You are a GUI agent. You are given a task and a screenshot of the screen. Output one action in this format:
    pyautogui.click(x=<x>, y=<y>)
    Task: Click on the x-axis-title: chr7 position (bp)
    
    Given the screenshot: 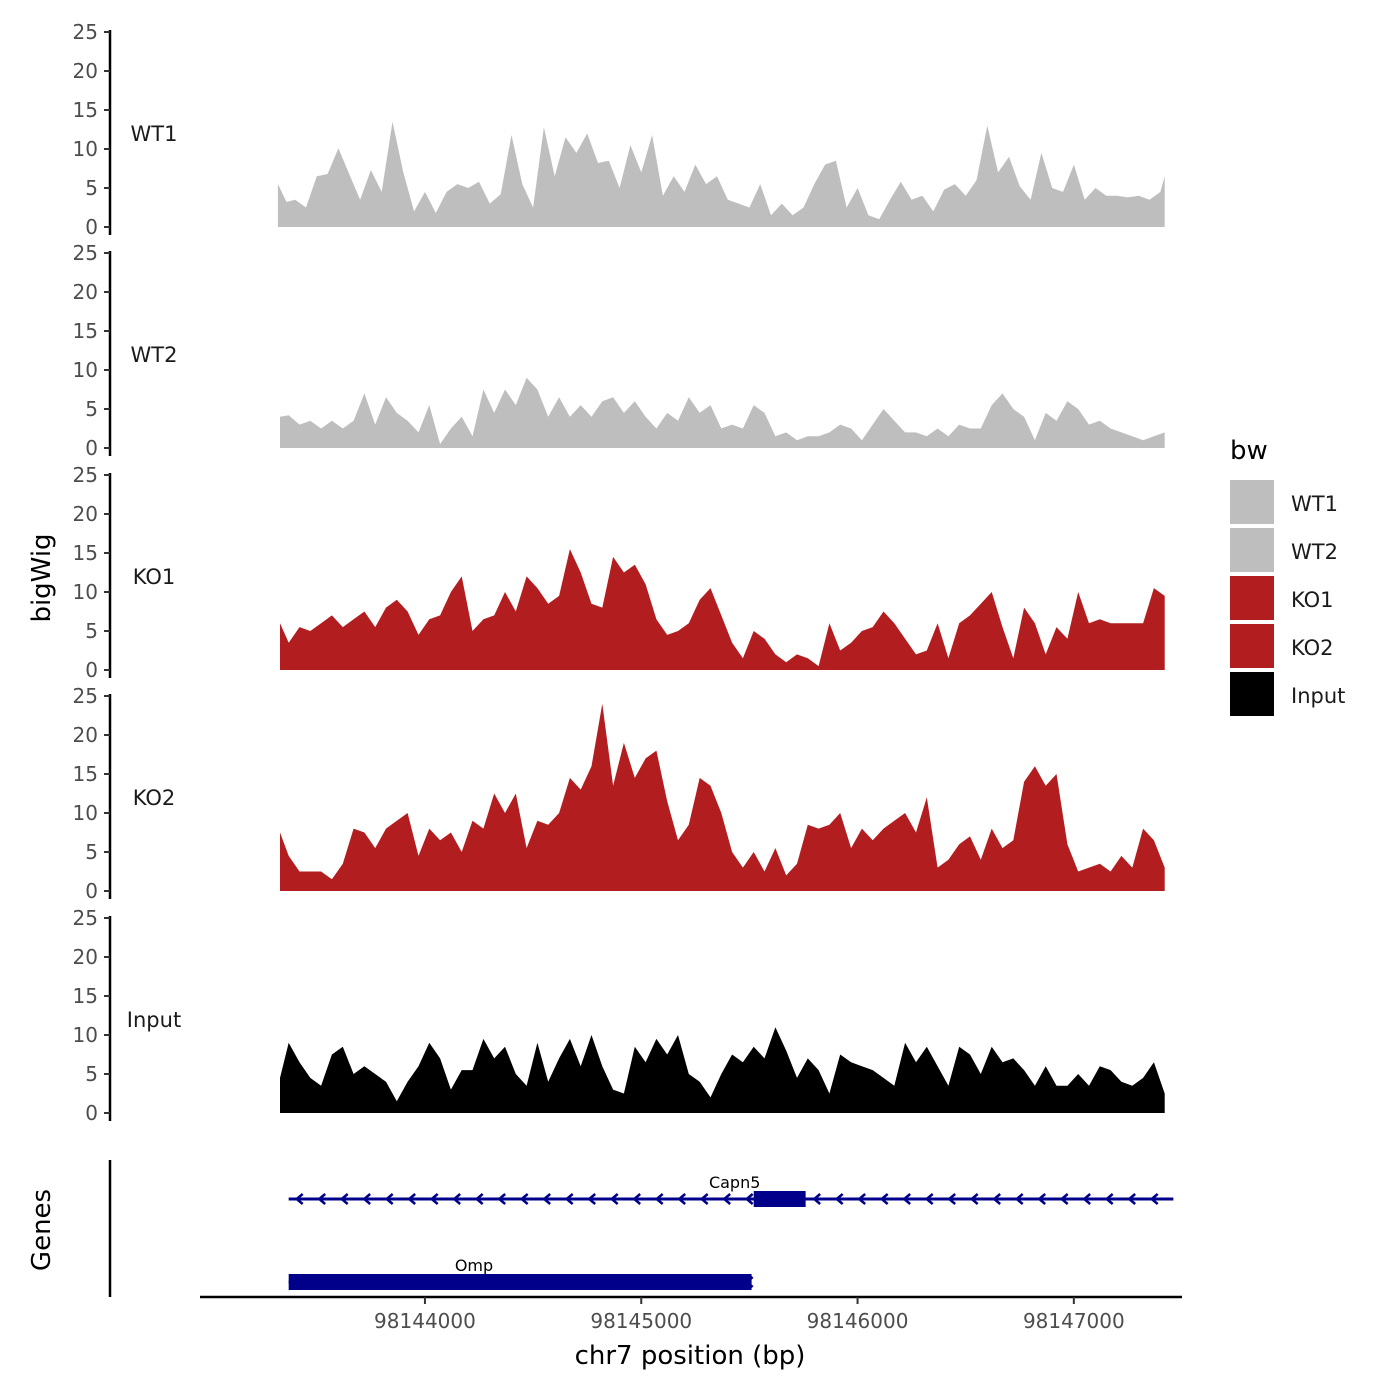 What is the action you would take?
    pyautogui.click(x=690, y=1356)
    